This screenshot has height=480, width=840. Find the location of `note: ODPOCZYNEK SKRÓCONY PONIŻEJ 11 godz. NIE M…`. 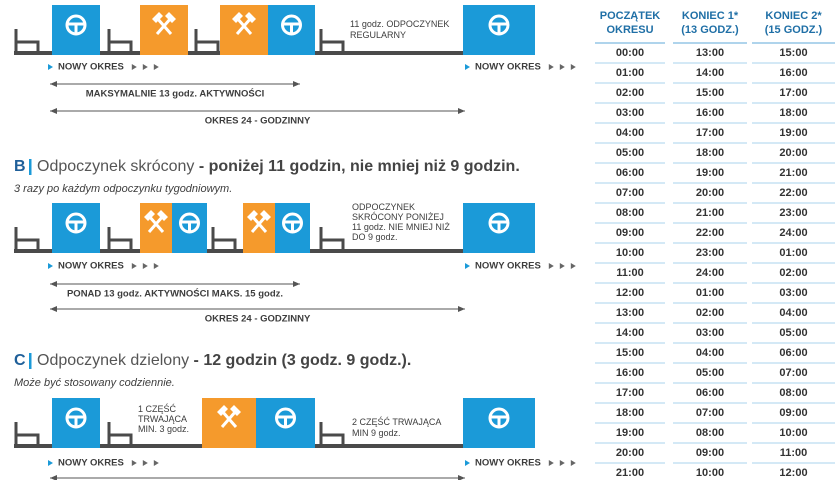

note: ODPOCZYNEK SKRÓCONY PONIŻEJ 11 godz. NIE M… is located at coordinates (401, 222).